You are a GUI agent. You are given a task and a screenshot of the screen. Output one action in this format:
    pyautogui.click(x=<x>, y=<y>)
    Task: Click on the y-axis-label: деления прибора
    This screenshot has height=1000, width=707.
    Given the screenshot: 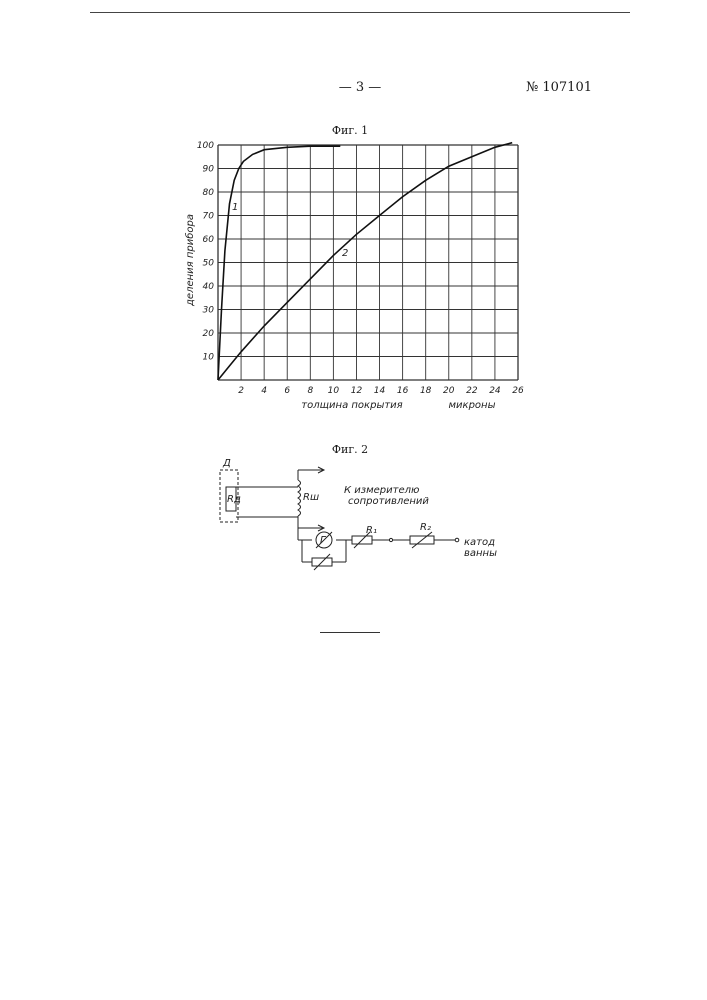 What is the action you would take?
    pyautogui.click(x=190, y=260)
    